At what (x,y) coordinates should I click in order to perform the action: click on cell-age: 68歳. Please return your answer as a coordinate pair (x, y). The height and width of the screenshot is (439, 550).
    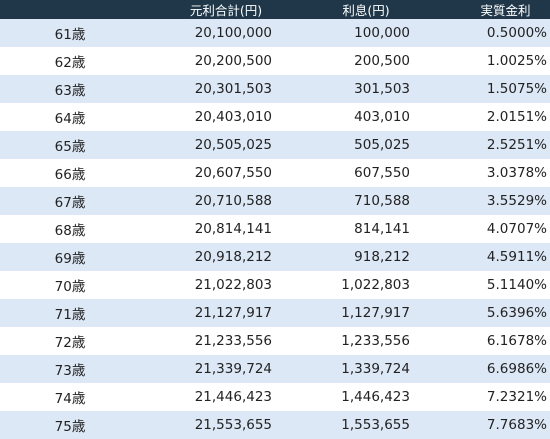
    Looking at the image, I should click on (70, 231).